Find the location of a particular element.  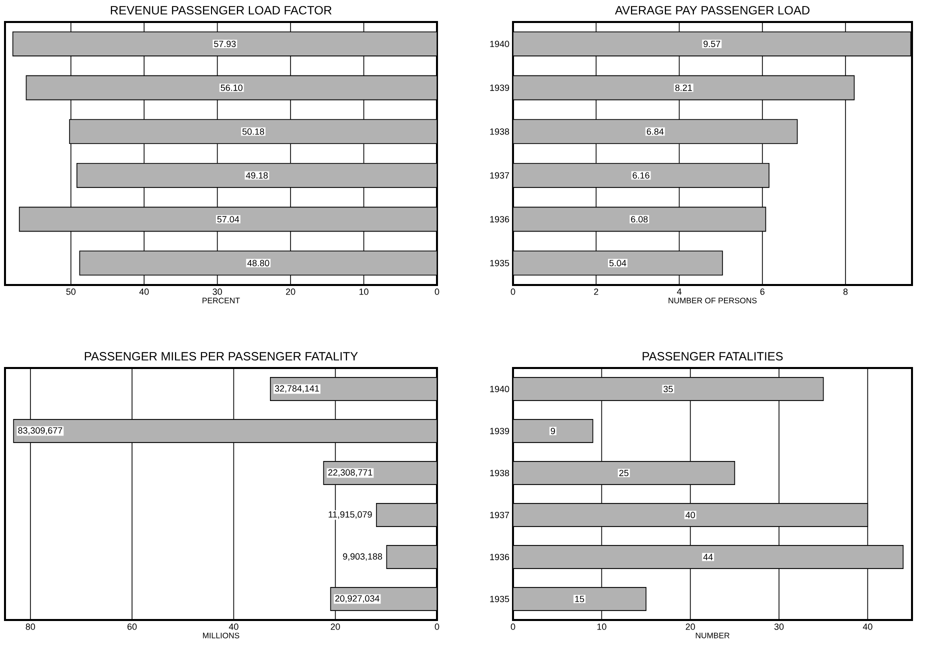

data-label: 57.04 is located at coordinates (228, 219).